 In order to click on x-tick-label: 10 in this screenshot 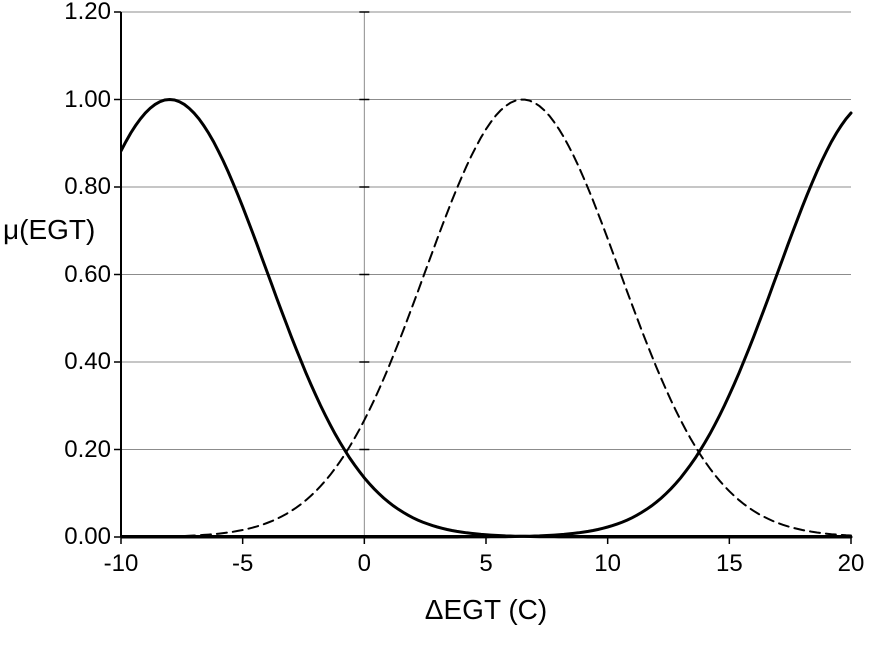, I will do `click(607, 563)`.